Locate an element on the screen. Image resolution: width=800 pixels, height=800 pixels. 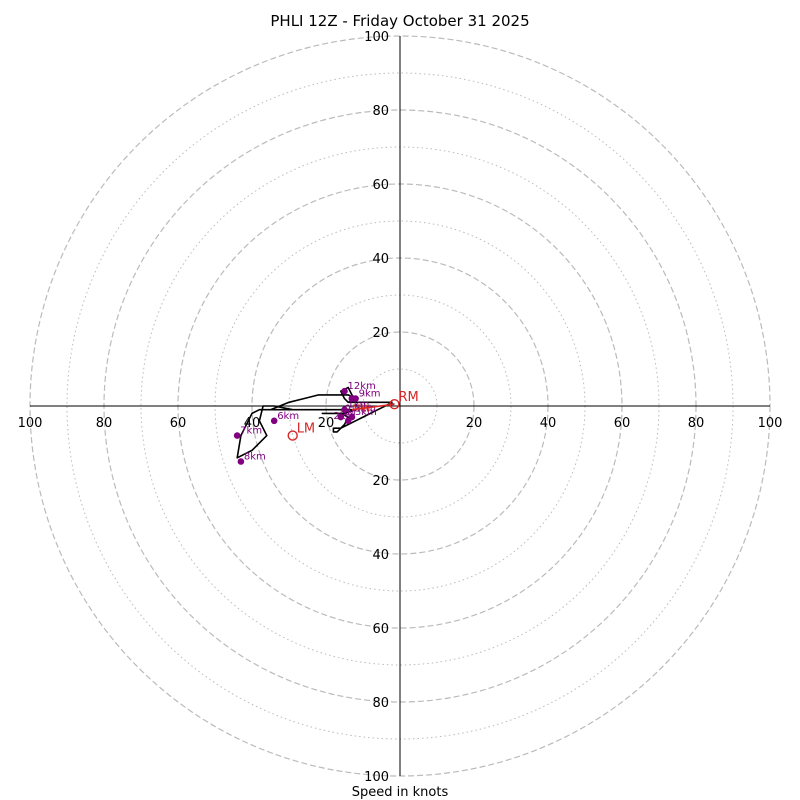
hodograph-trace is located at coordinates (315, 422).